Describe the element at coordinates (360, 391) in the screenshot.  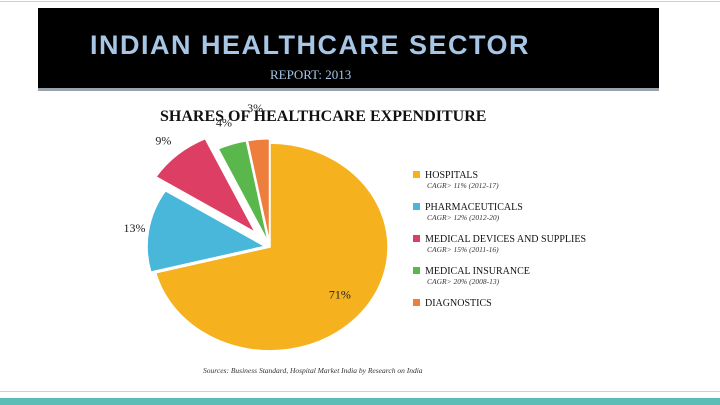
I see `bottom-rule` at that location.